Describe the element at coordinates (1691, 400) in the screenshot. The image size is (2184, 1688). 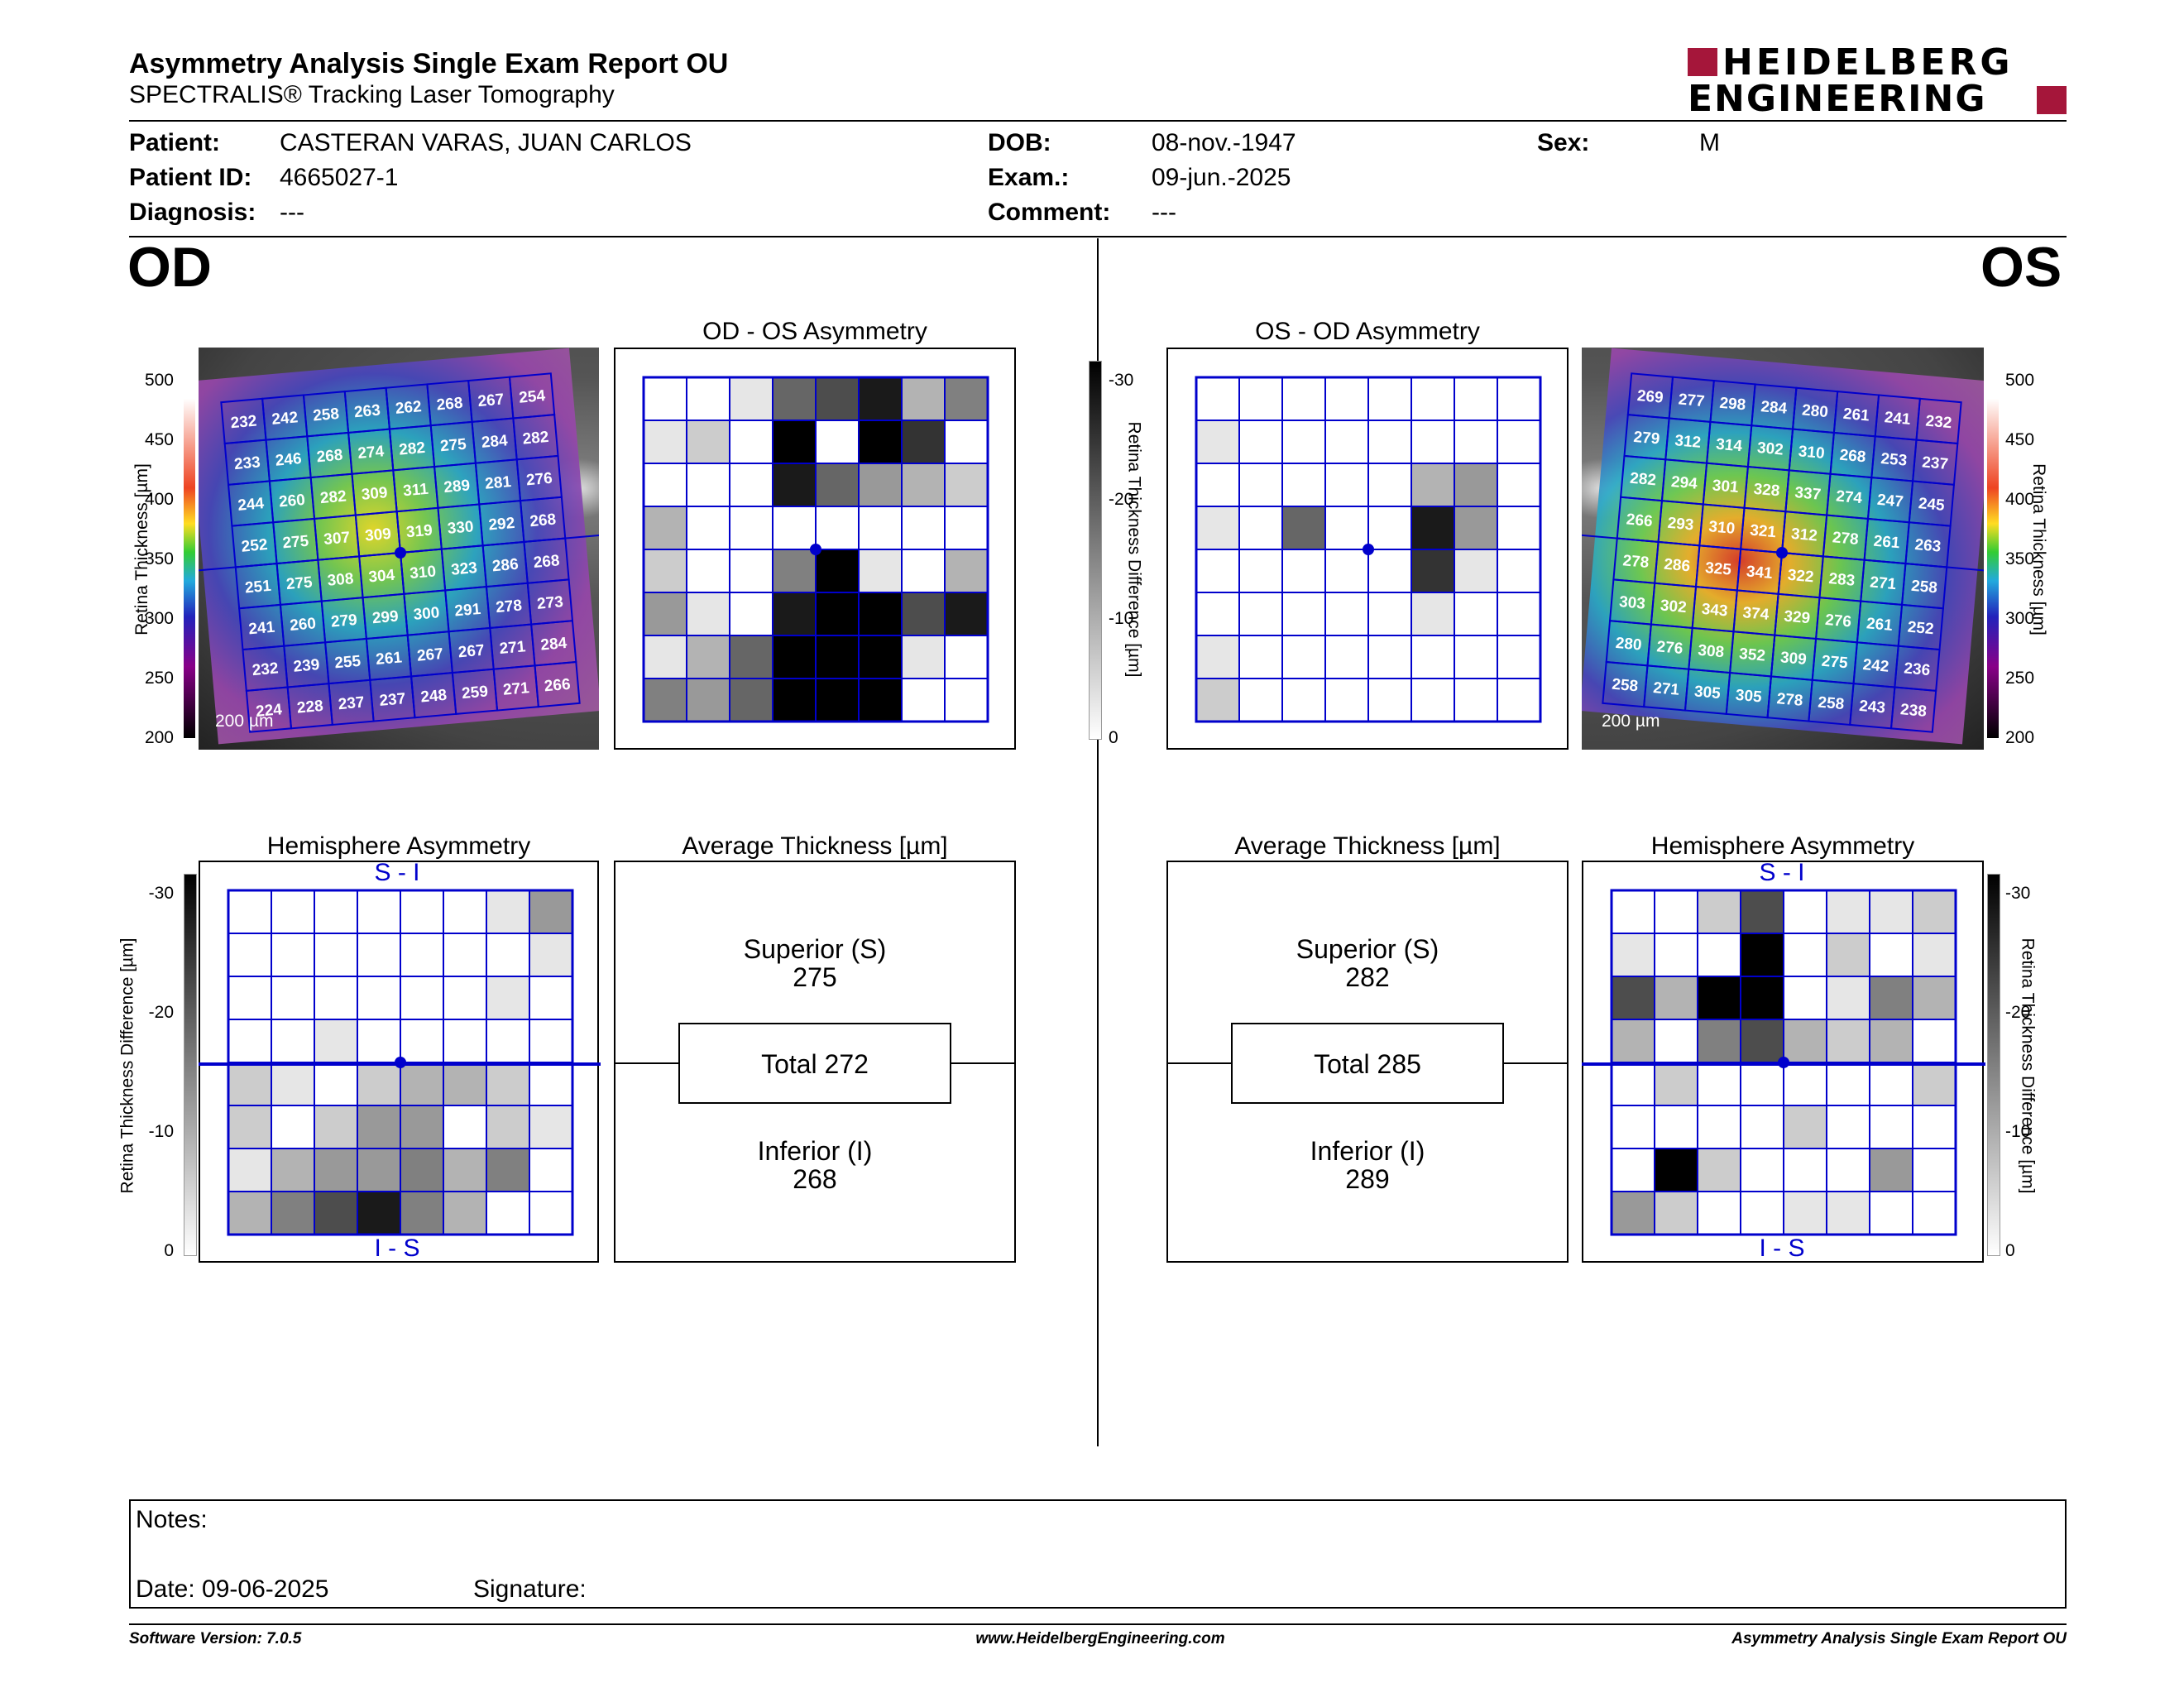
I see `os-thickness-value: 277` at that location.